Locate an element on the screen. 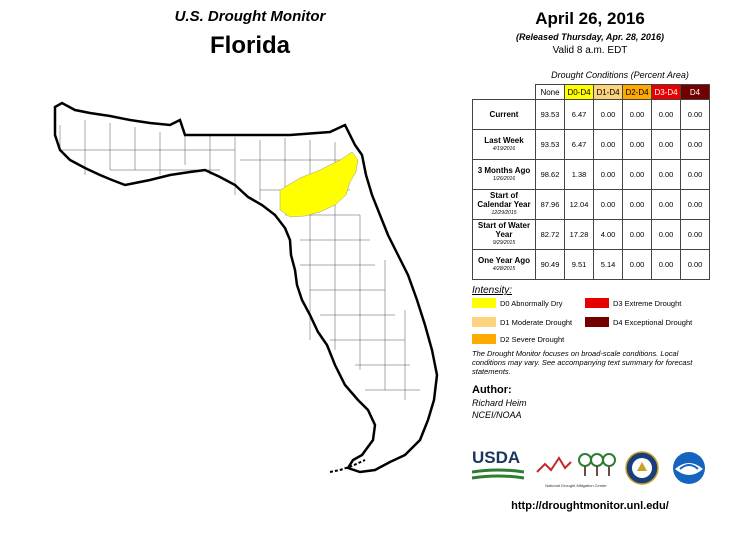 The width and height of the screenshot is (731, 550). source-url: http://droughtmonitor.unl.edu/ is located at coordinates (590, 506).